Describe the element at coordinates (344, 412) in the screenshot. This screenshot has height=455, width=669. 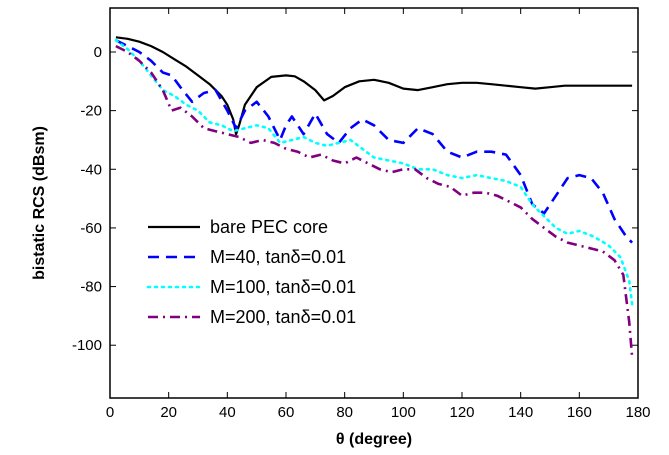
I see `x-tick-label: 80` at that location.